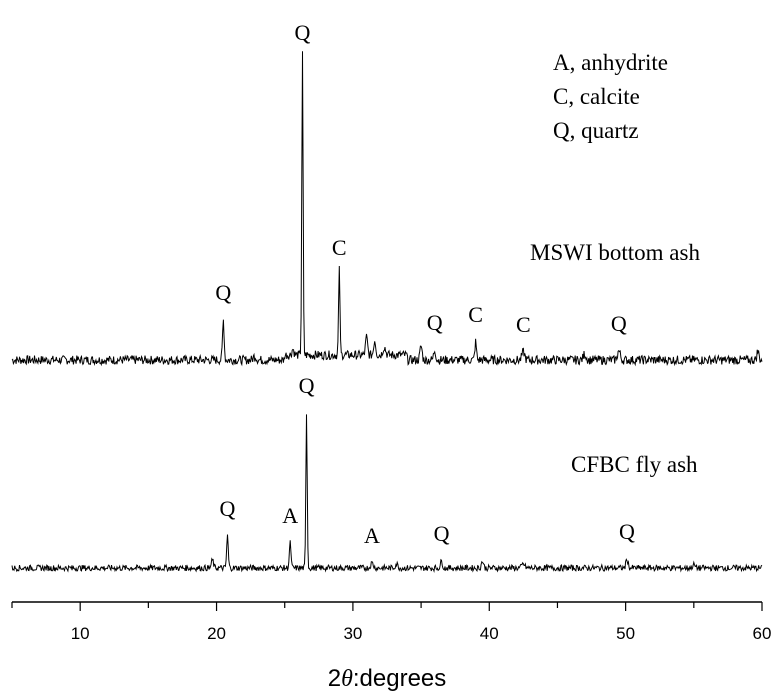 The width and height of the screenshot is (774, 695). I want to click on x-tick-label: 10, so click(80, 633).